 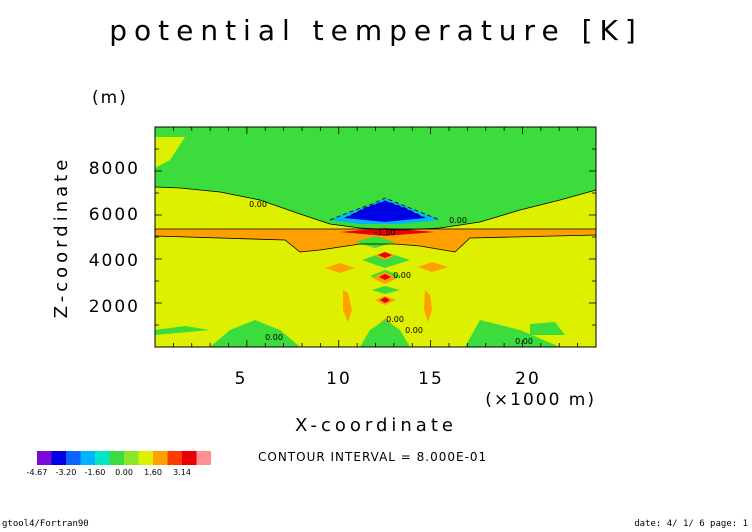 I want to click on contour-interval-text: CONTOUR INTERVAL = 8.000E-01, so click(x=372, y=457).